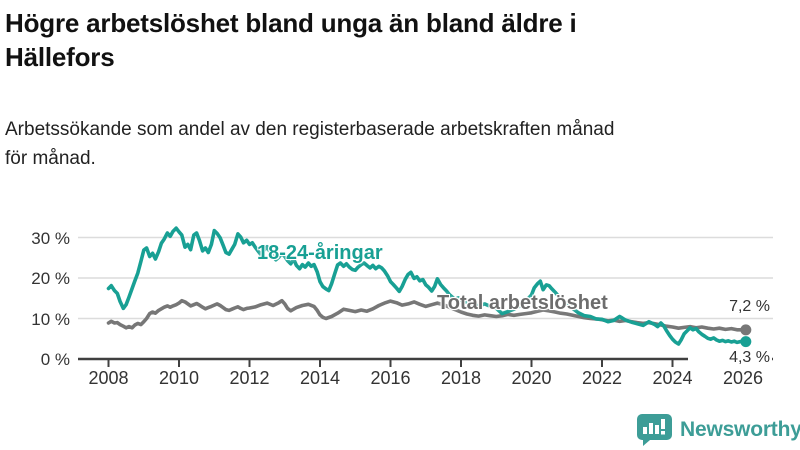 The width and height of the screenshot is (800, 450). Describe the element at coordinates (522, 303) in the screenshot. I see `series-label-total: Total arbetslöshet` at that location.